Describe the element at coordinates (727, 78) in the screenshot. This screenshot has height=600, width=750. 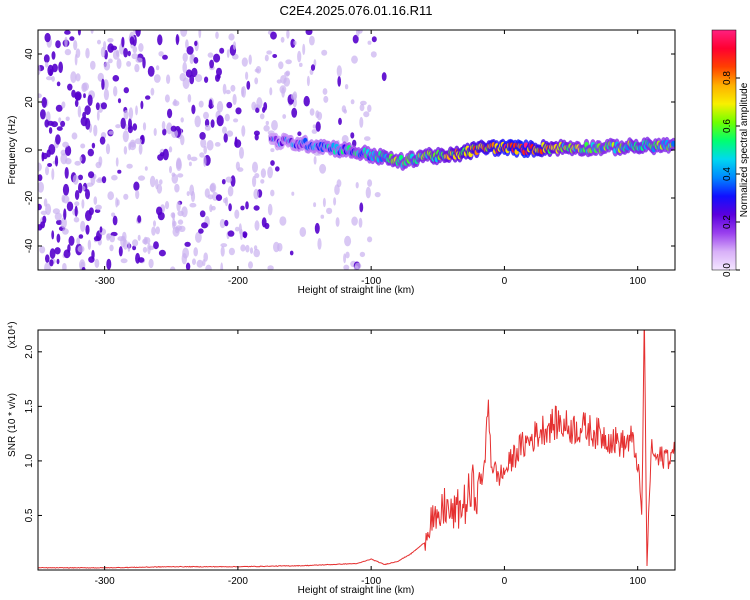
I see `colorbar-tick-label: 0.8` at that location.